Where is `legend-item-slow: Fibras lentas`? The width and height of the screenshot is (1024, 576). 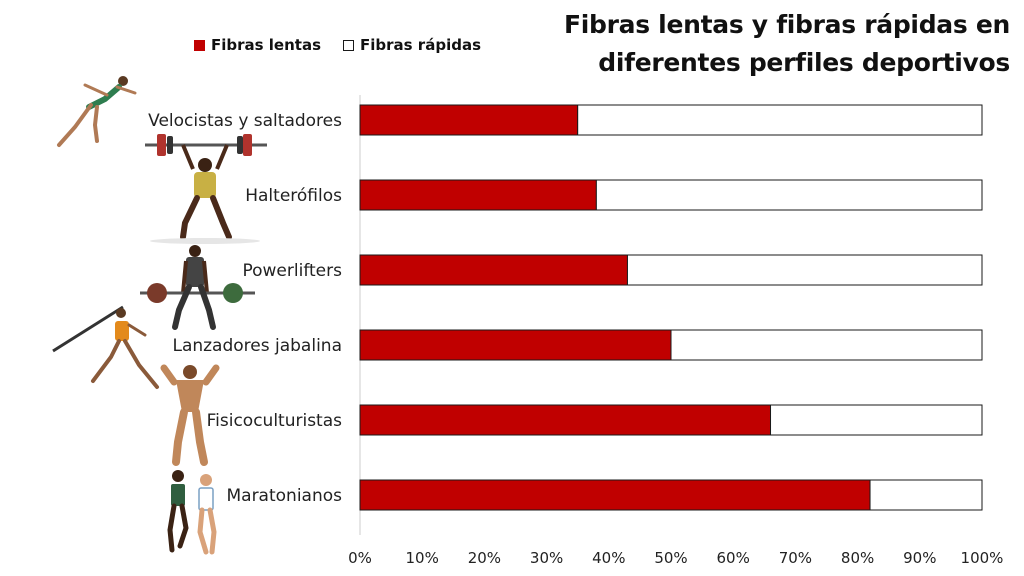 legend-item-slow: Fibras lentas is located at coordinates (257, 45).